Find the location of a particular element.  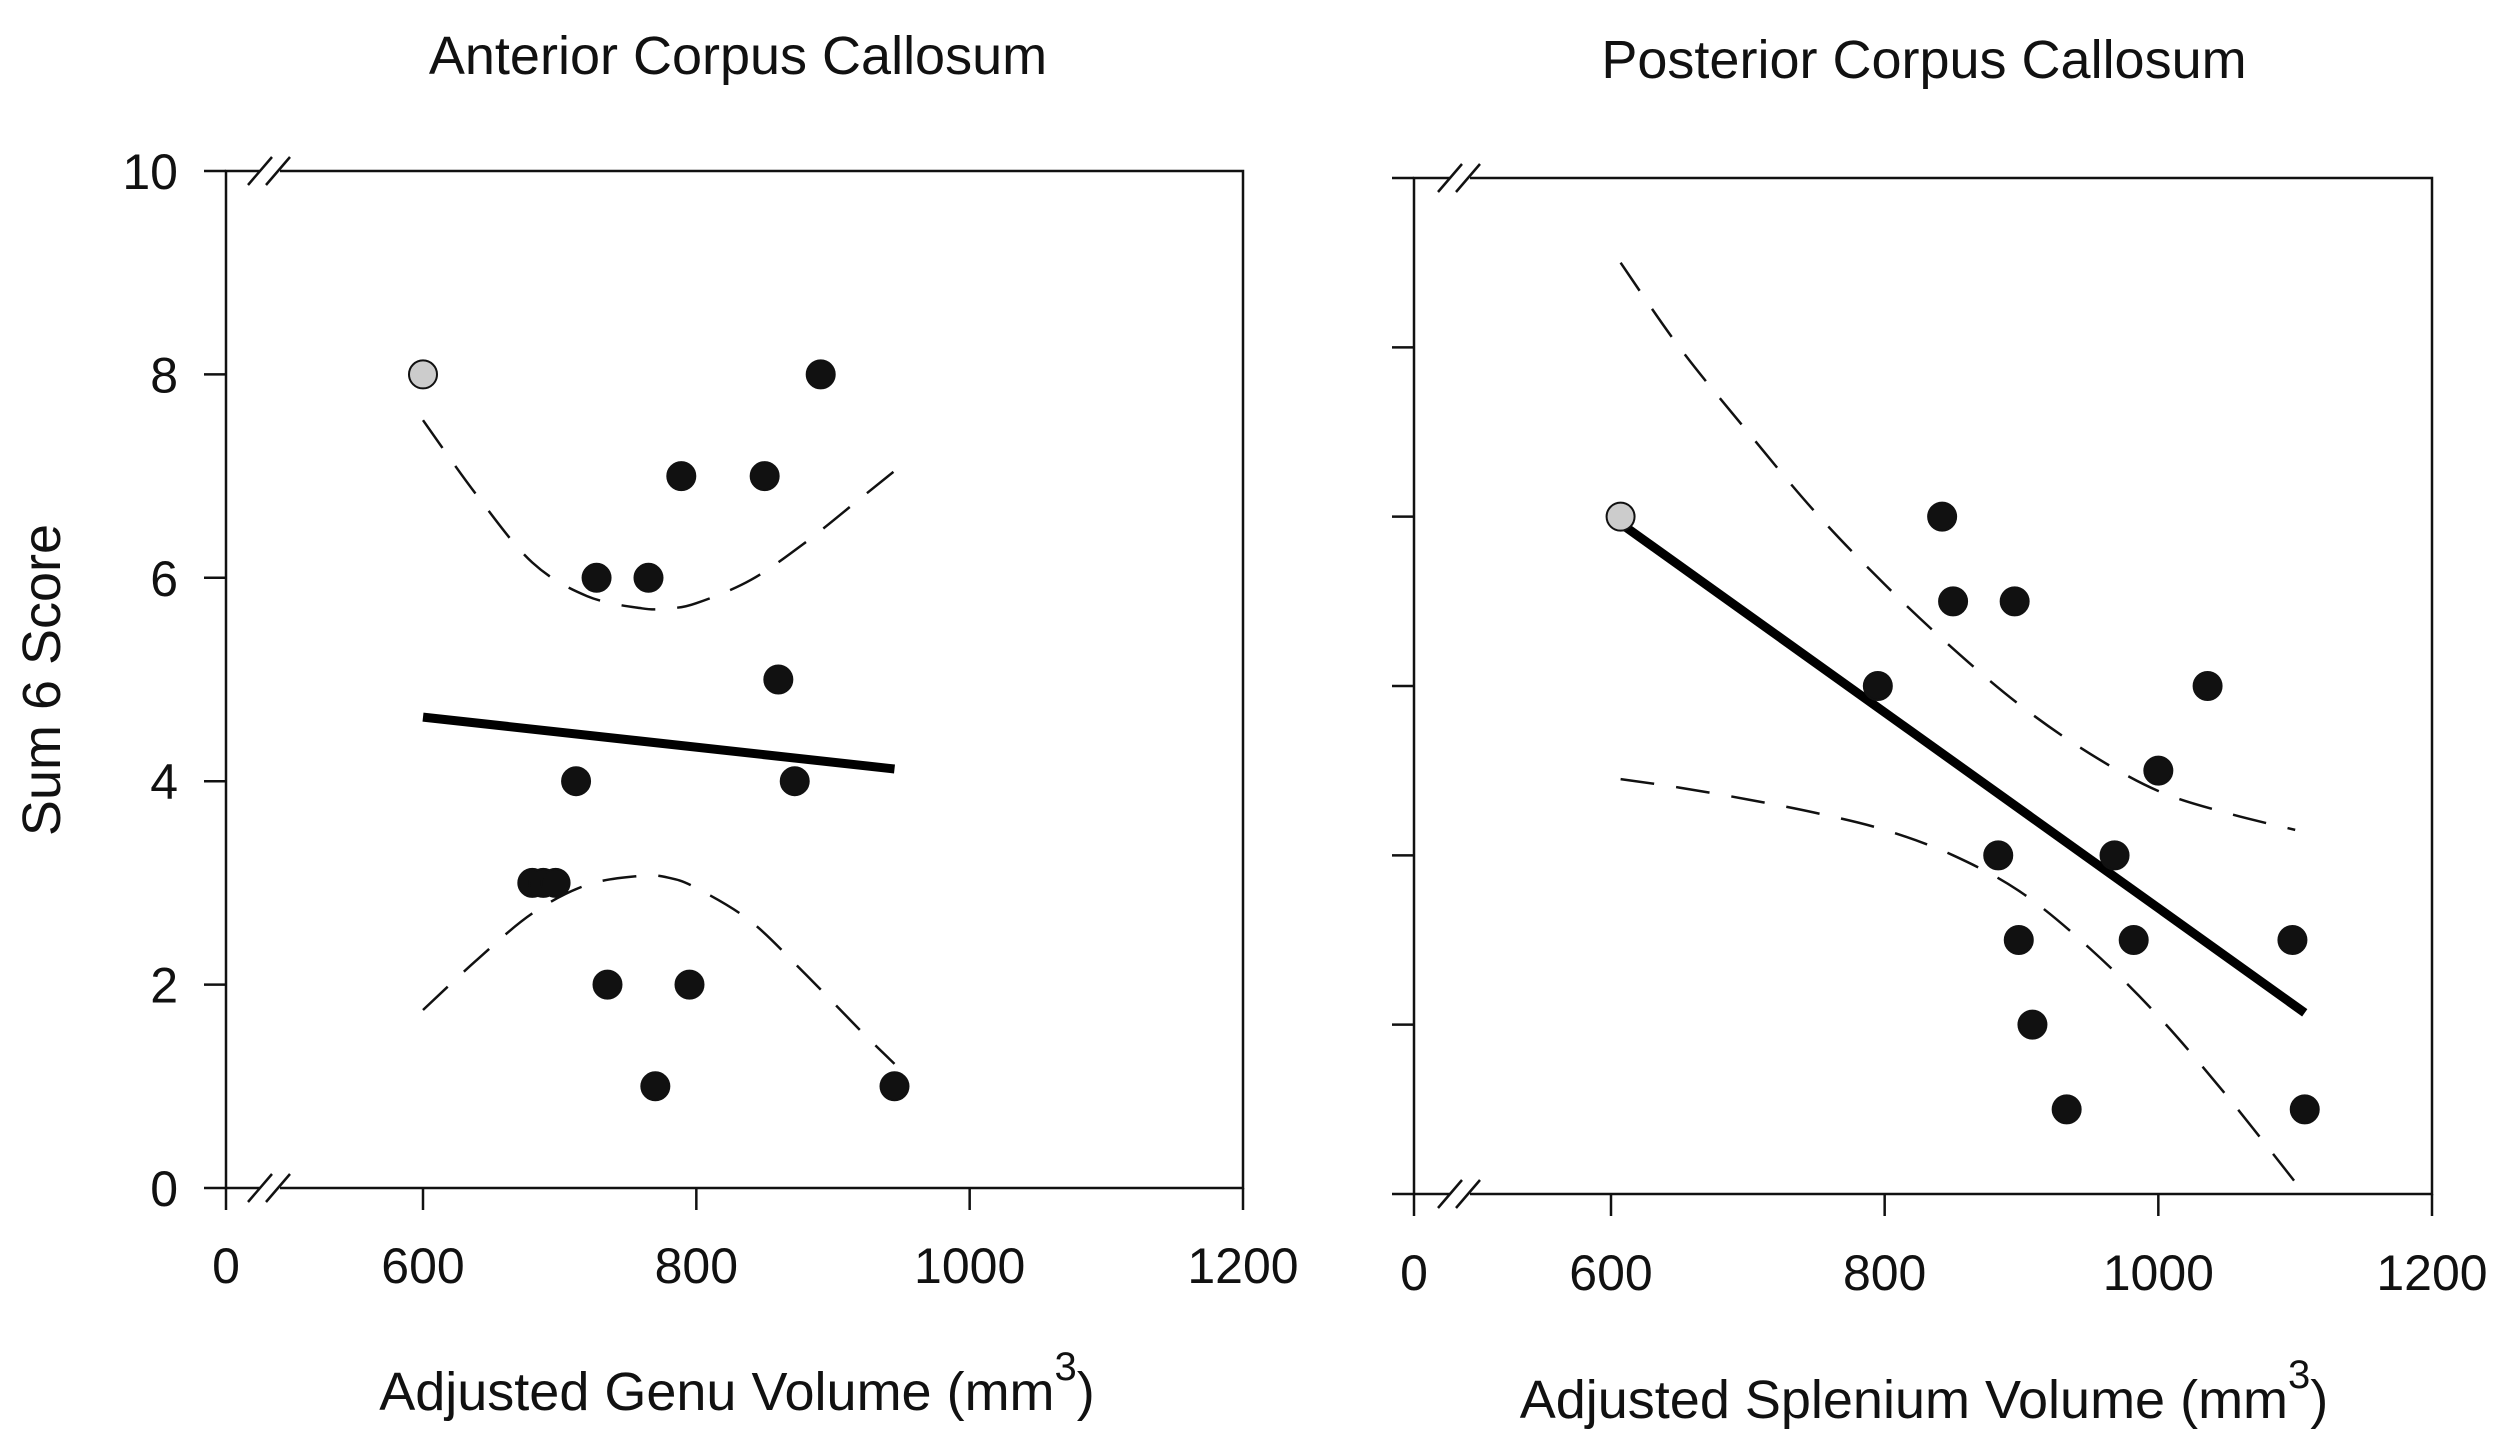

y-tick-label: 8 is located at coordinates (164, 375).